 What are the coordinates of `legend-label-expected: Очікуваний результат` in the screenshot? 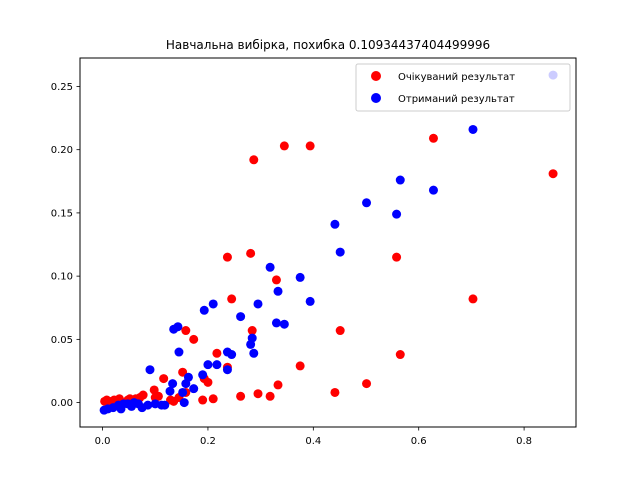 It's located at (456, 77).